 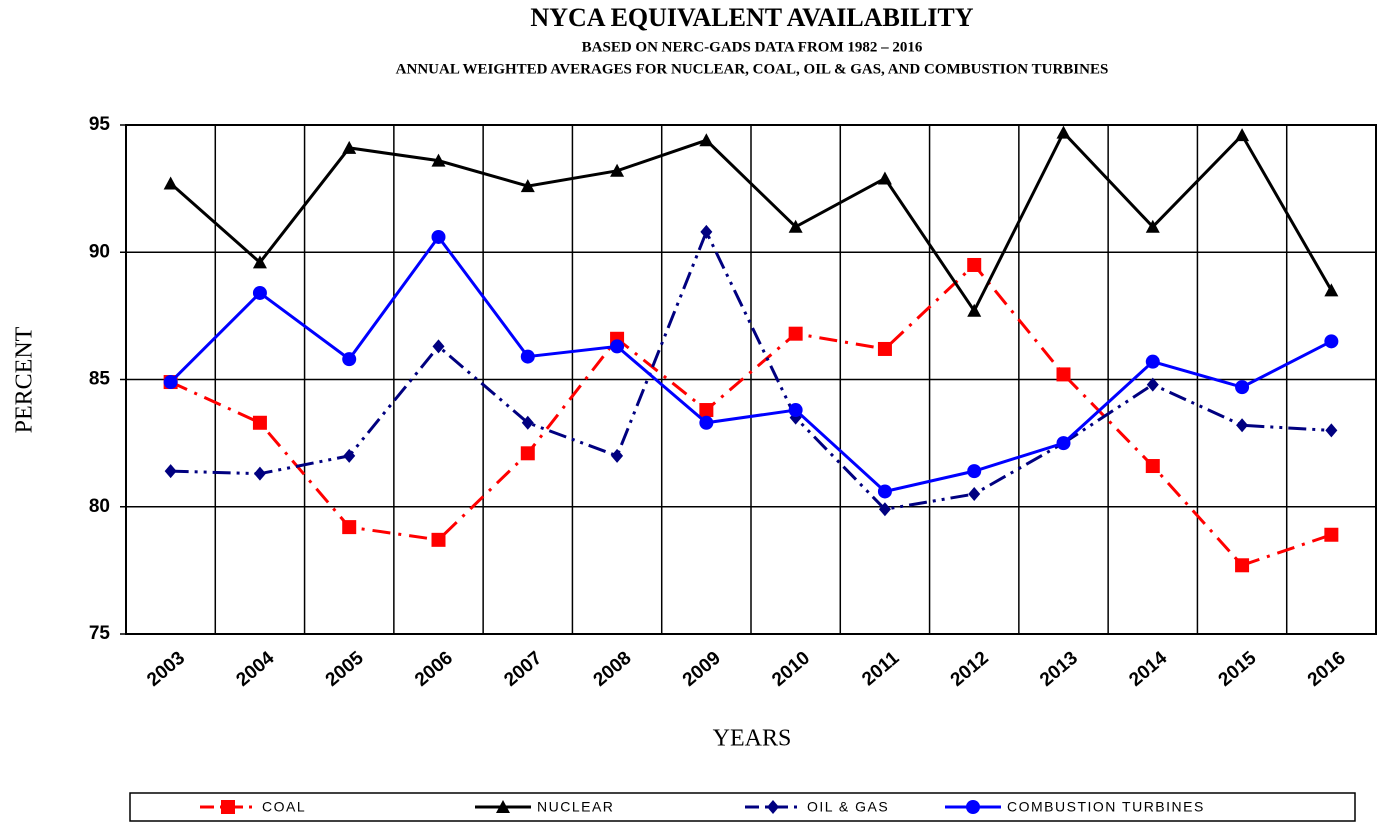 I want to click on x-axis-label: YEARS, so click(x=752, y=739).